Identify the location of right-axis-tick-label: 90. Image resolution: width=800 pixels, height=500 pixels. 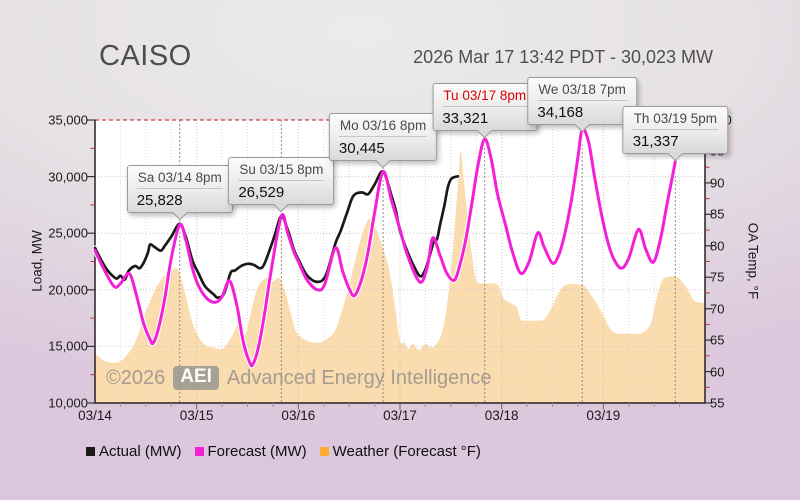
(717, 183).